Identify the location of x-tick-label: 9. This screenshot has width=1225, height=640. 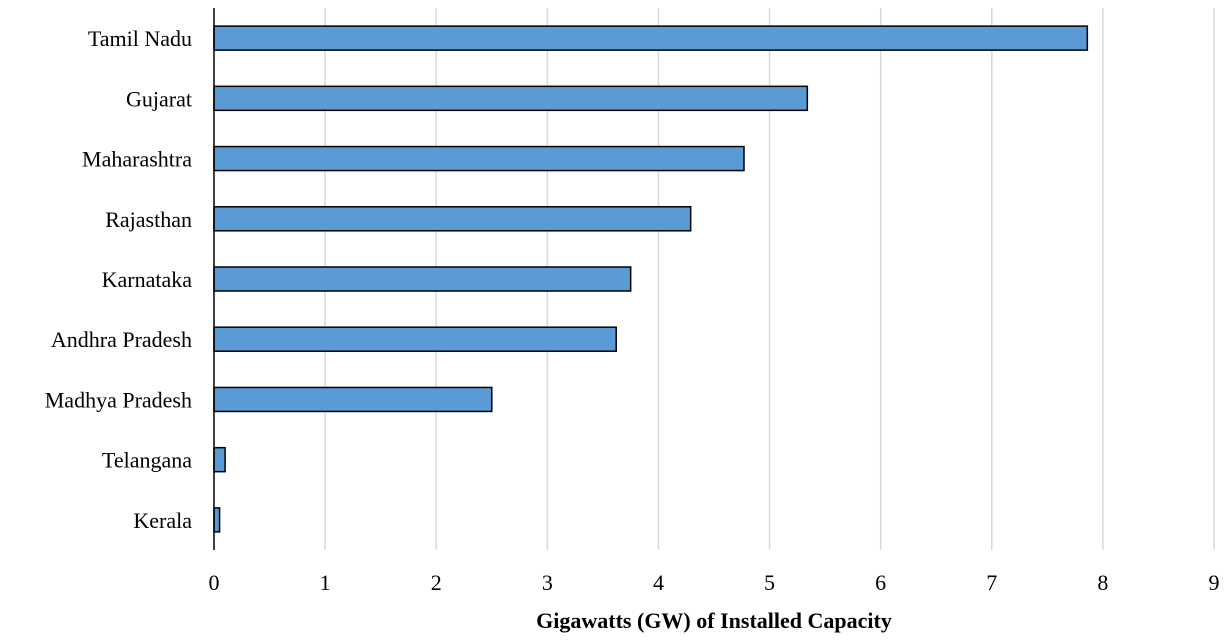
(1214, 582).